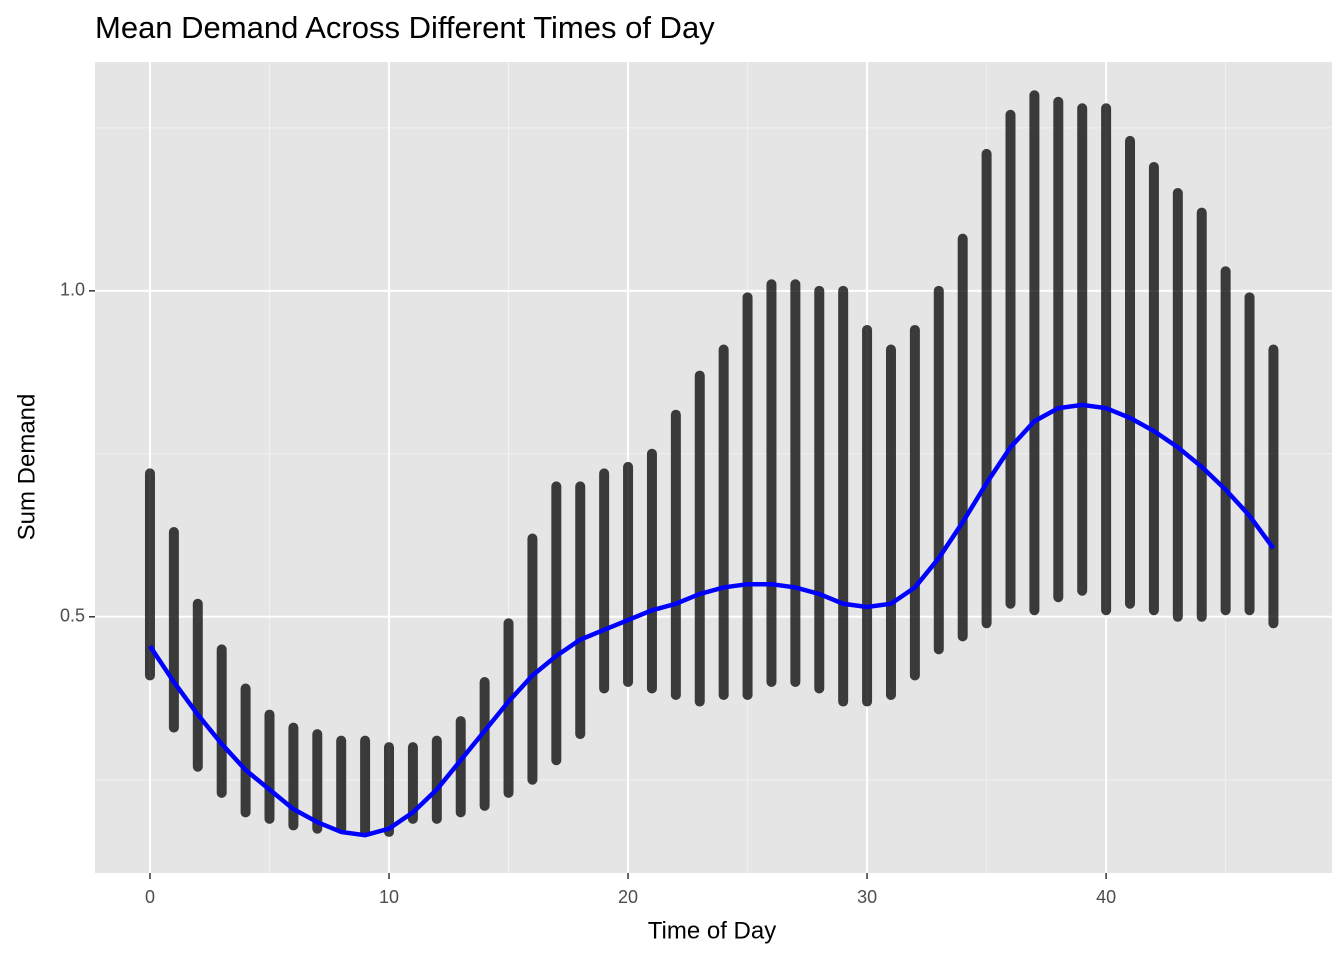  What do you see at coordinates (72, 290) in the screenshot?
I see `y-tick-label: 1.0` at bounding box center [72, 290].